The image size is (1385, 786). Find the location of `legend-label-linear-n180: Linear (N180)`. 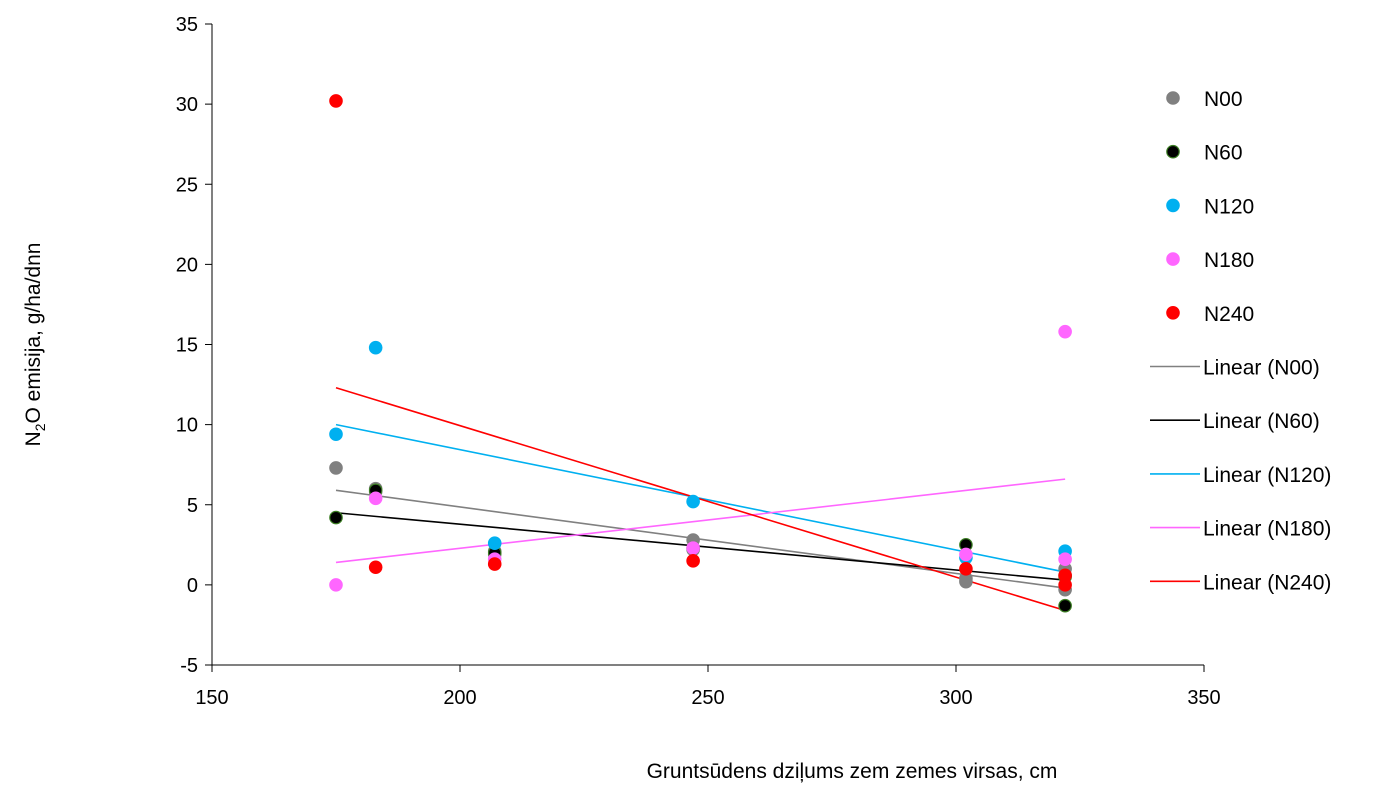

legend-label-linear-n180: Linear (N180) is located at coordinates (1267, 529).